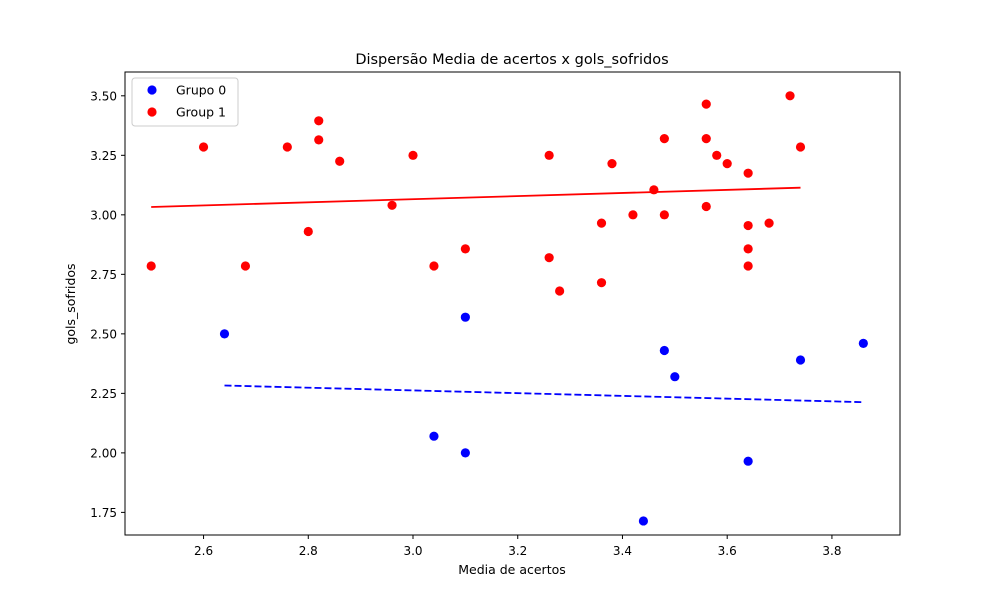  I want to click on legend-box, so click(185, 102).